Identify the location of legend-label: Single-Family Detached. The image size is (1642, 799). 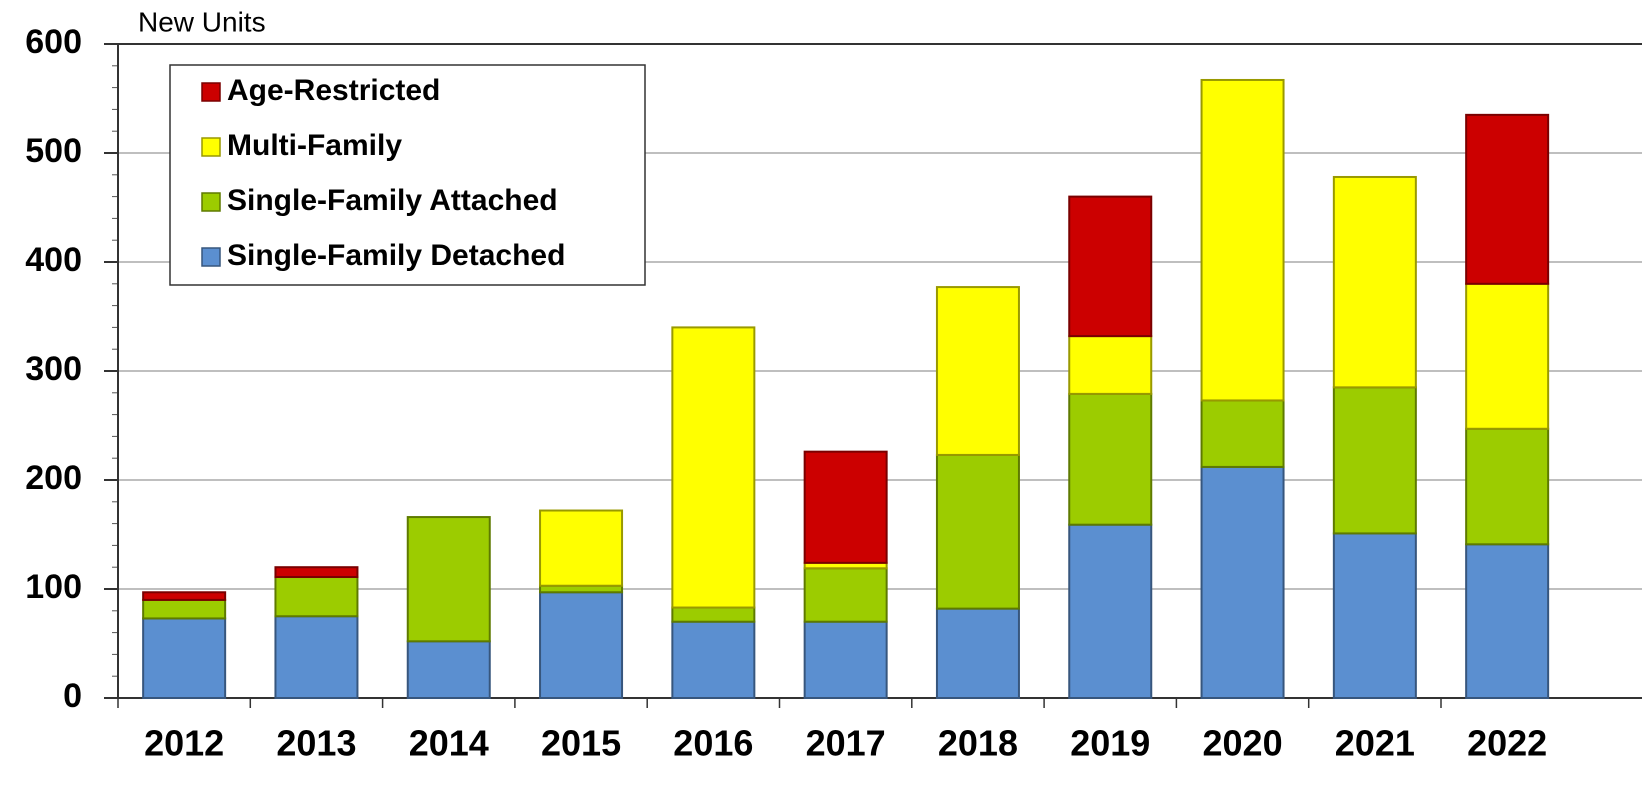
(396, 255).